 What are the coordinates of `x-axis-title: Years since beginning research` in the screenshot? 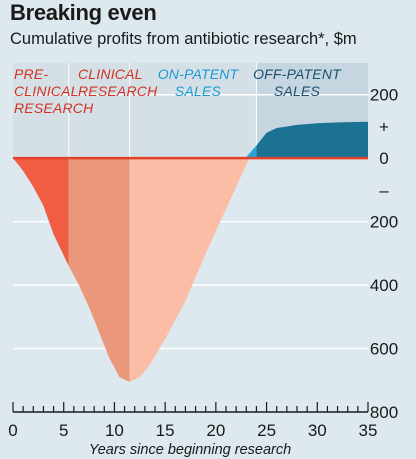 It's located at (190, 450).